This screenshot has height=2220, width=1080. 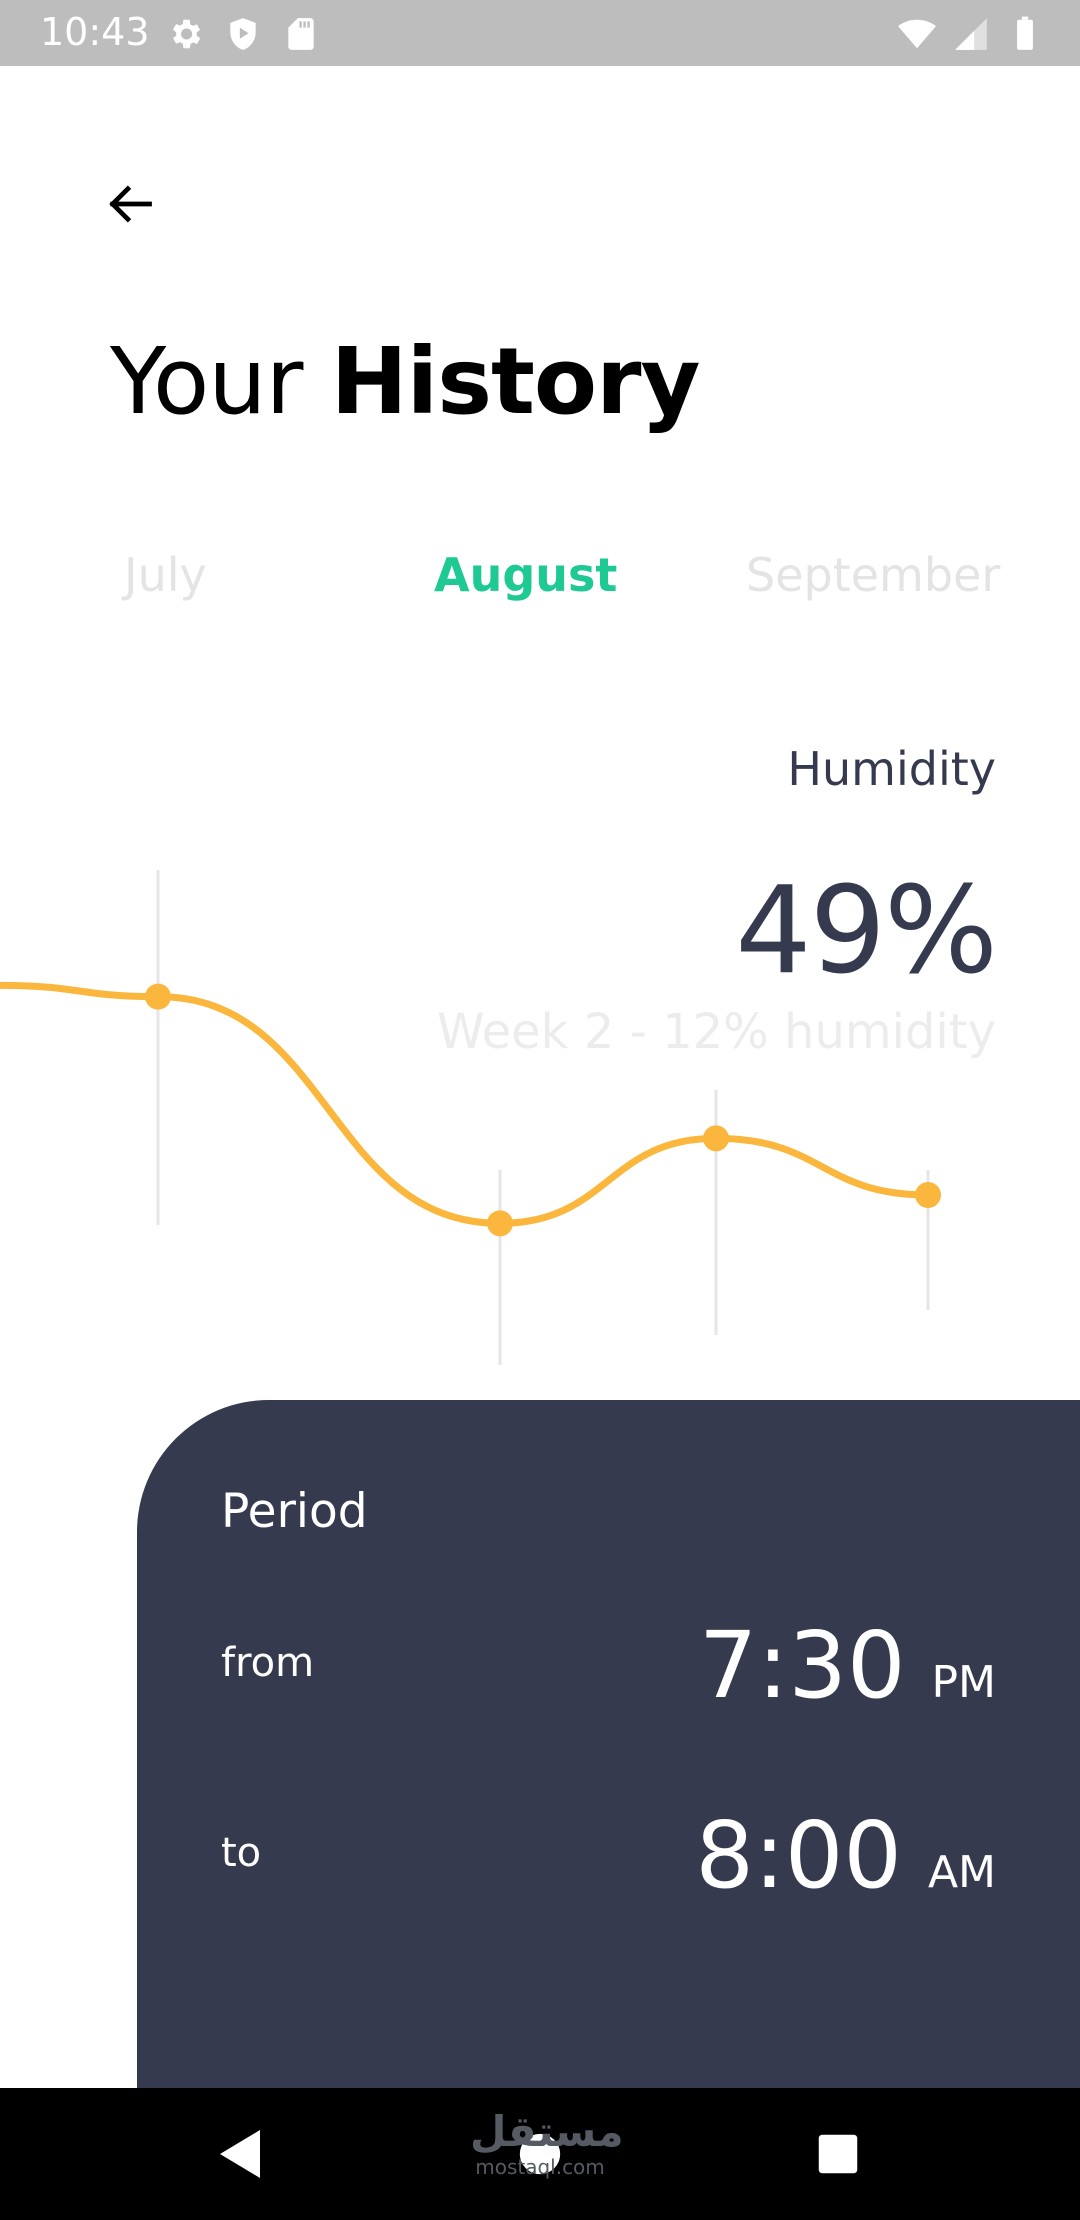 I want to click on gear-icon, so click(x=186, y=34).